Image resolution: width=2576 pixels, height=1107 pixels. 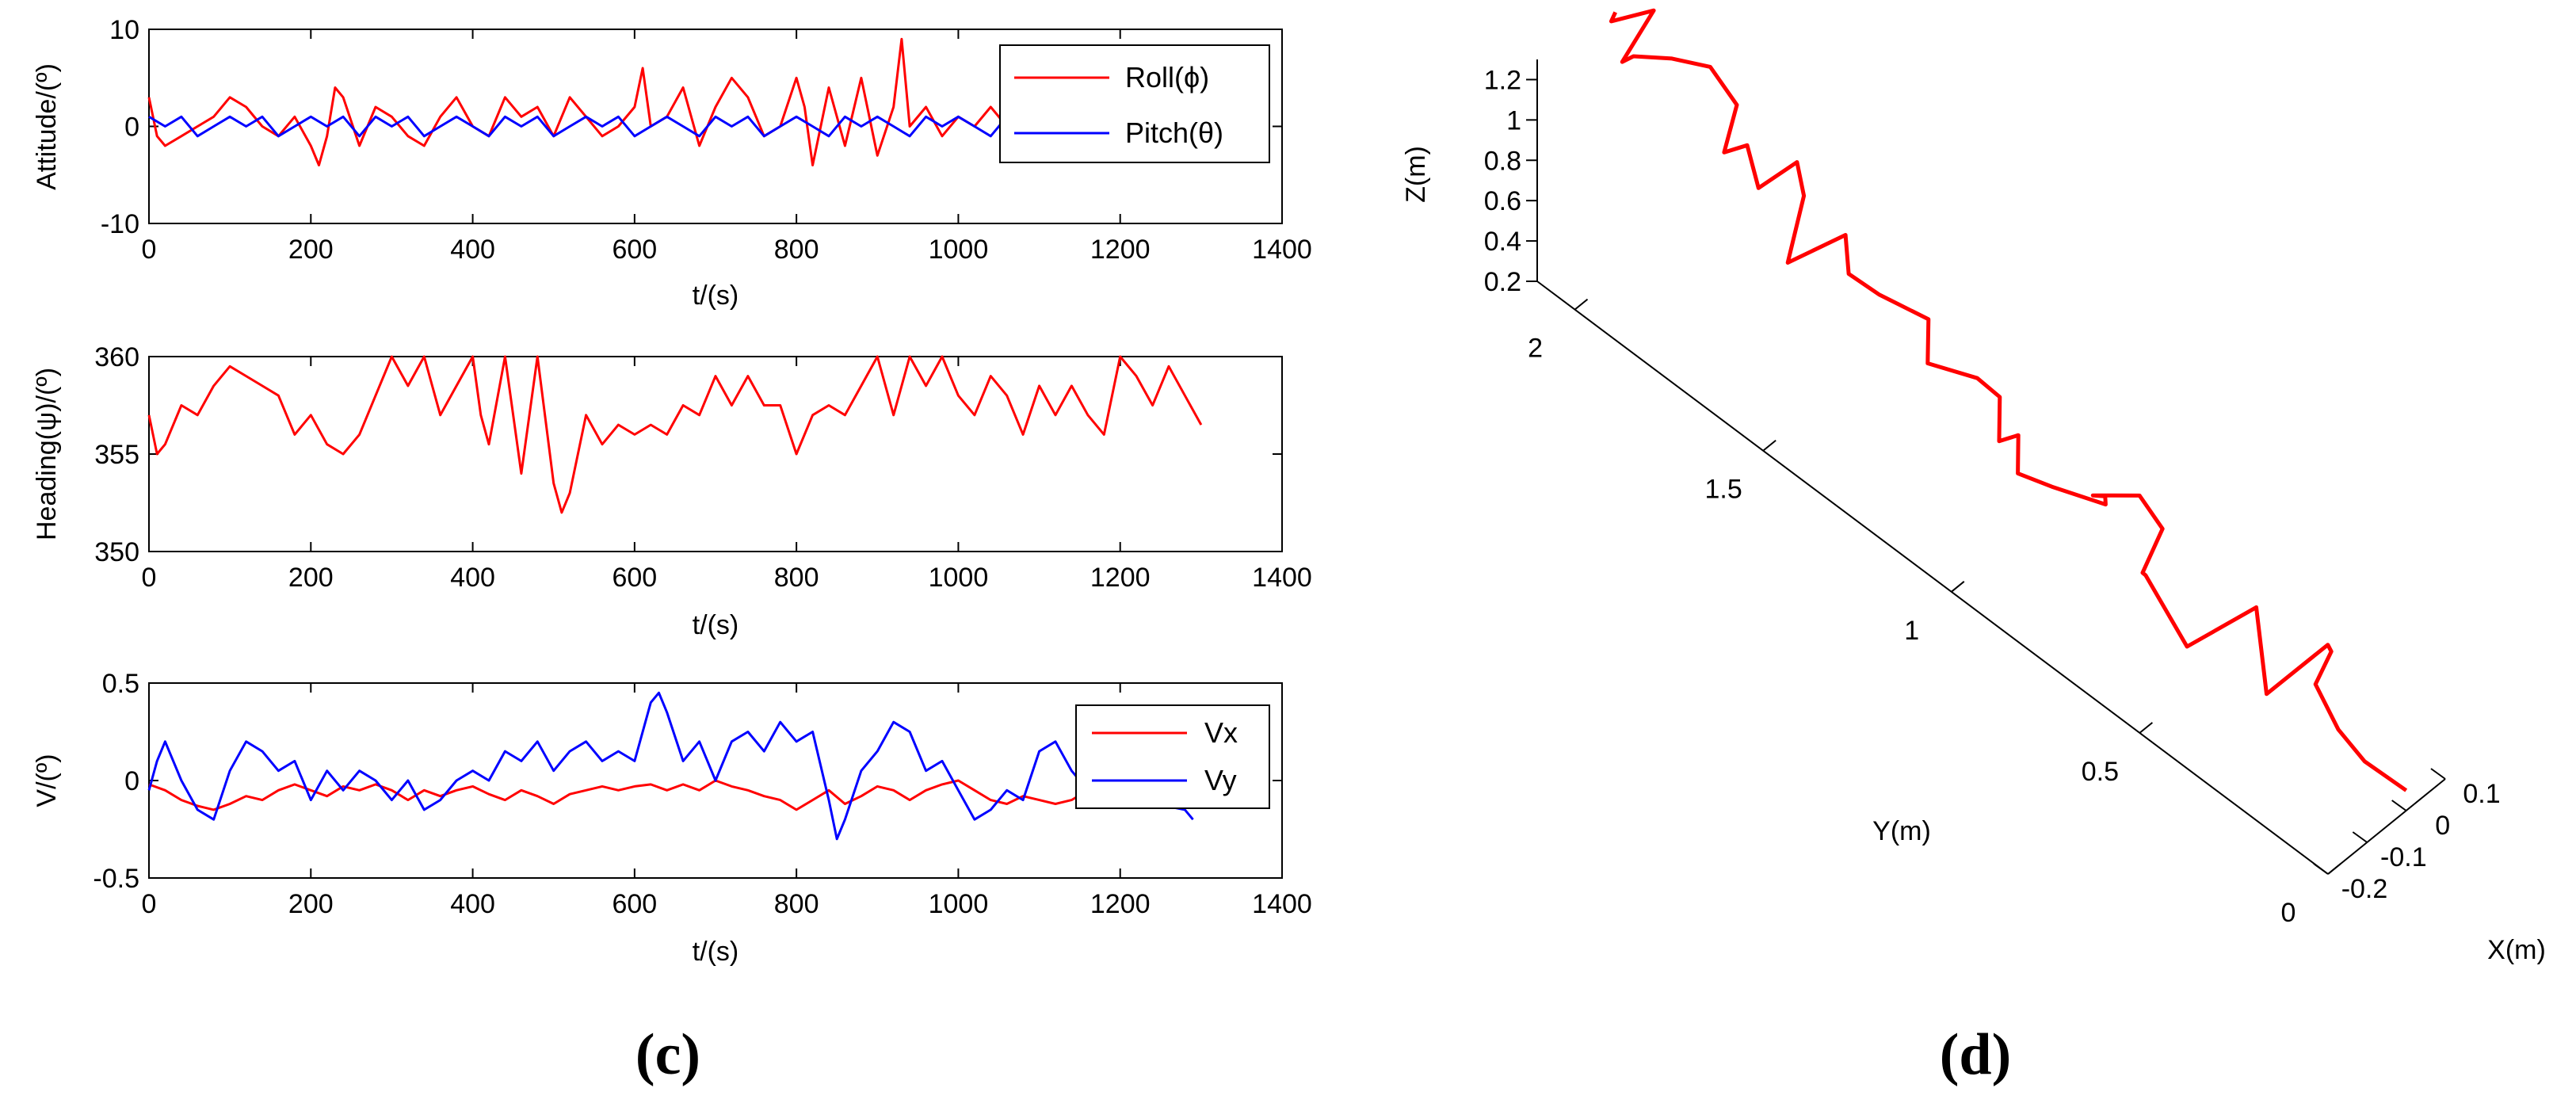 I want to click on heading-ticks: 0 200 400 600 800 1000 1200 1400 350 355 360, so click(x=703, y=467).